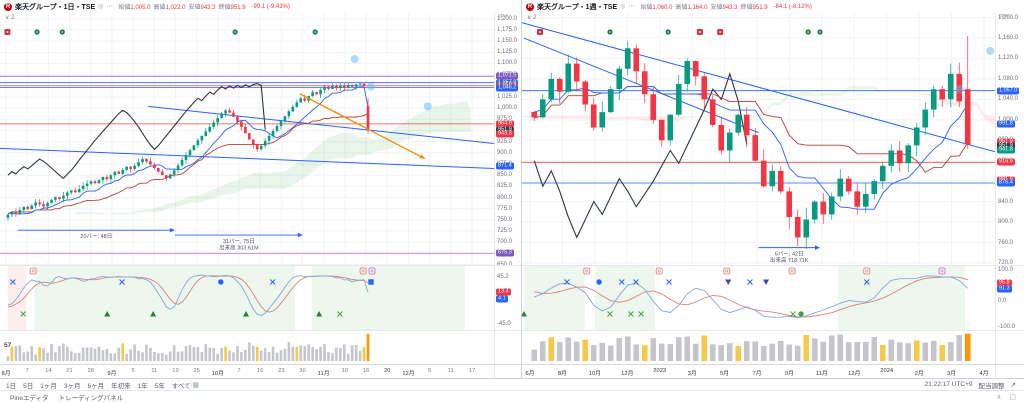 Image resolution: width=1024 pixels, height=403 pixels. I want to click on dividend-adjust-button: 配当調整, so click(991, 386).